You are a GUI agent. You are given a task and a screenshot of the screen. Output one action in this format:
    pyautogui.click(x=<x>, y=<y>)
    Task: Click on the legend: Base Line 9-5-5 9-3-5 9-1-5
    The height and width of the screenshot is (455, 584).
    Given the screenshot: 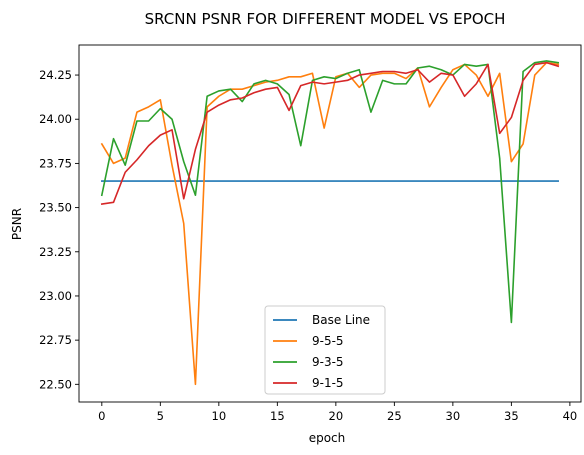 What is the action you would take?
    pyautogui.click(x=325, y=350)
    